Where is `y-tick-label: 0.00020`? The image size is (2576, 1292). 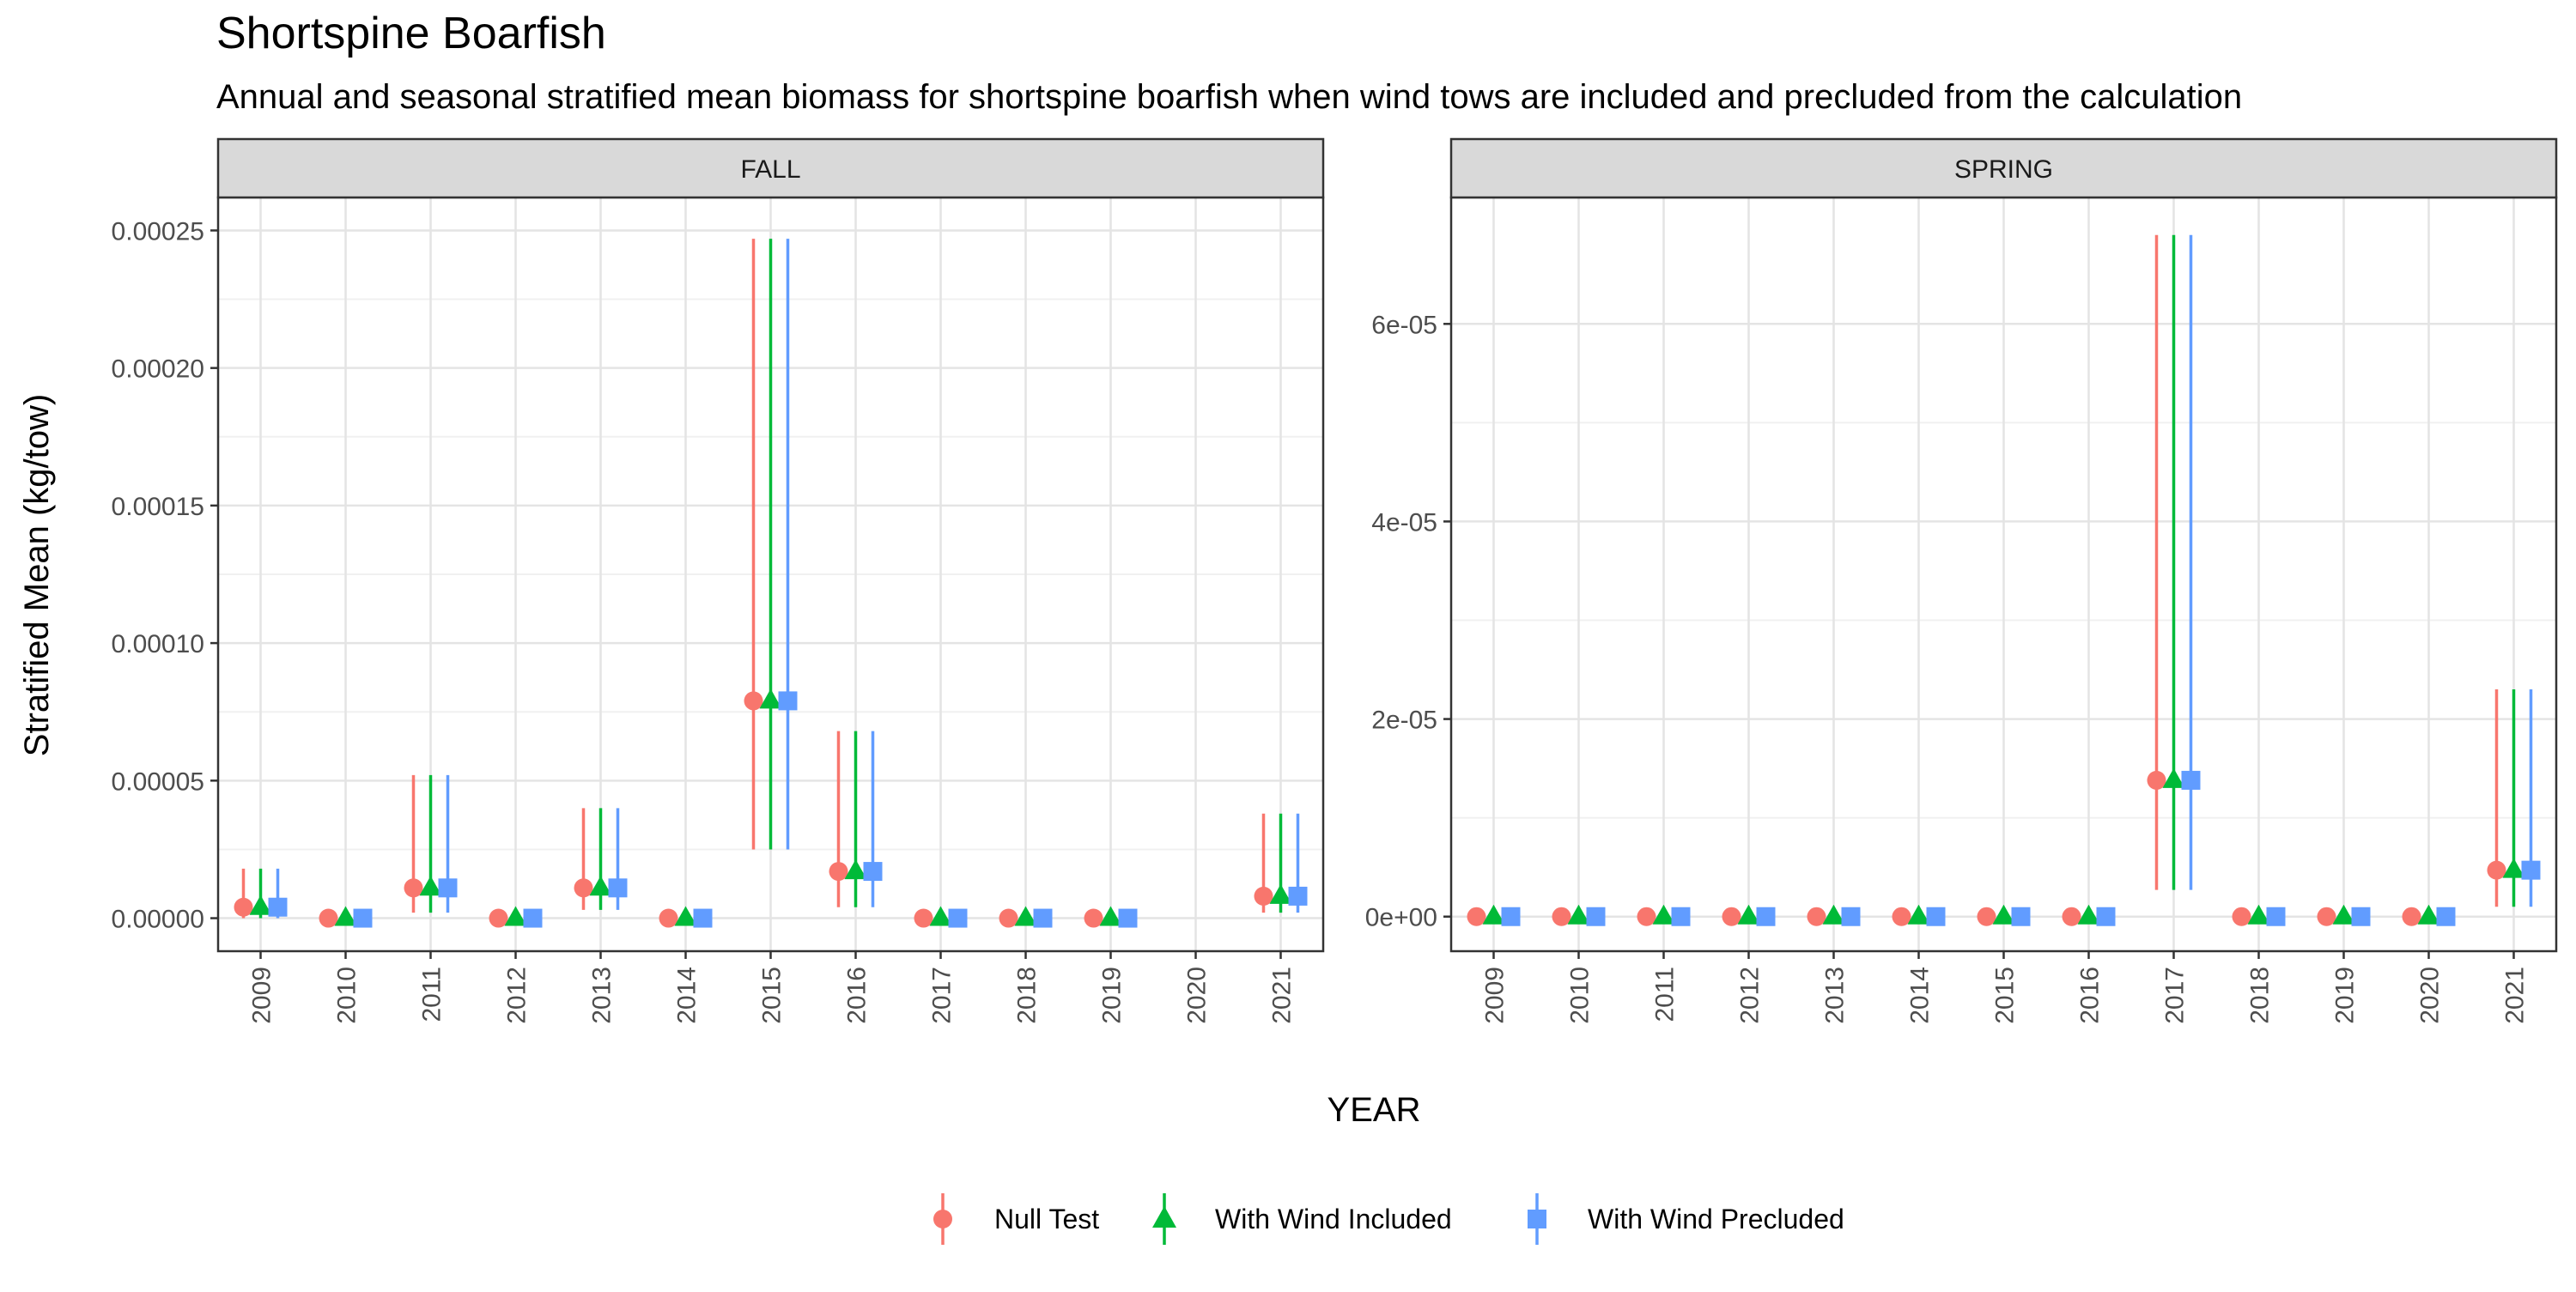 y-tick-label: 0.00020 is located at coordinates (158, 369).